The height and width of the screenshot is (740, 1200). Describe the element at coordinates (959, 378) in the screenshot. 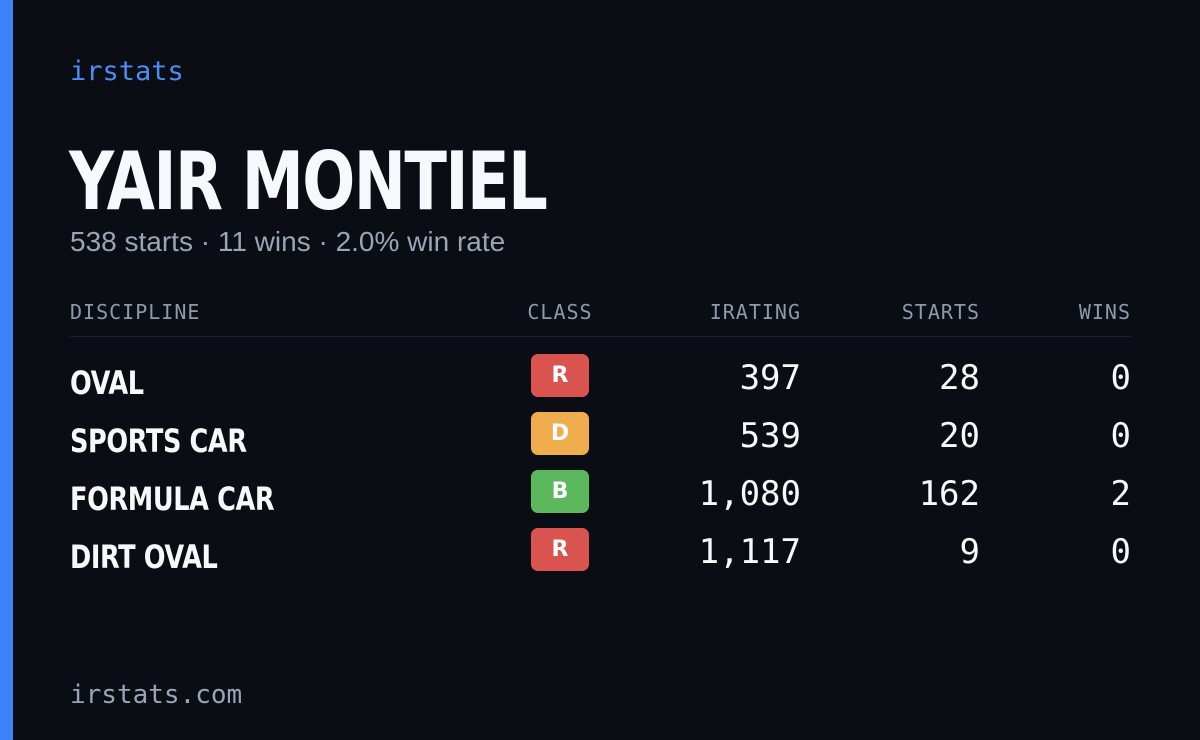

I see `starts-value: 28` at that location.